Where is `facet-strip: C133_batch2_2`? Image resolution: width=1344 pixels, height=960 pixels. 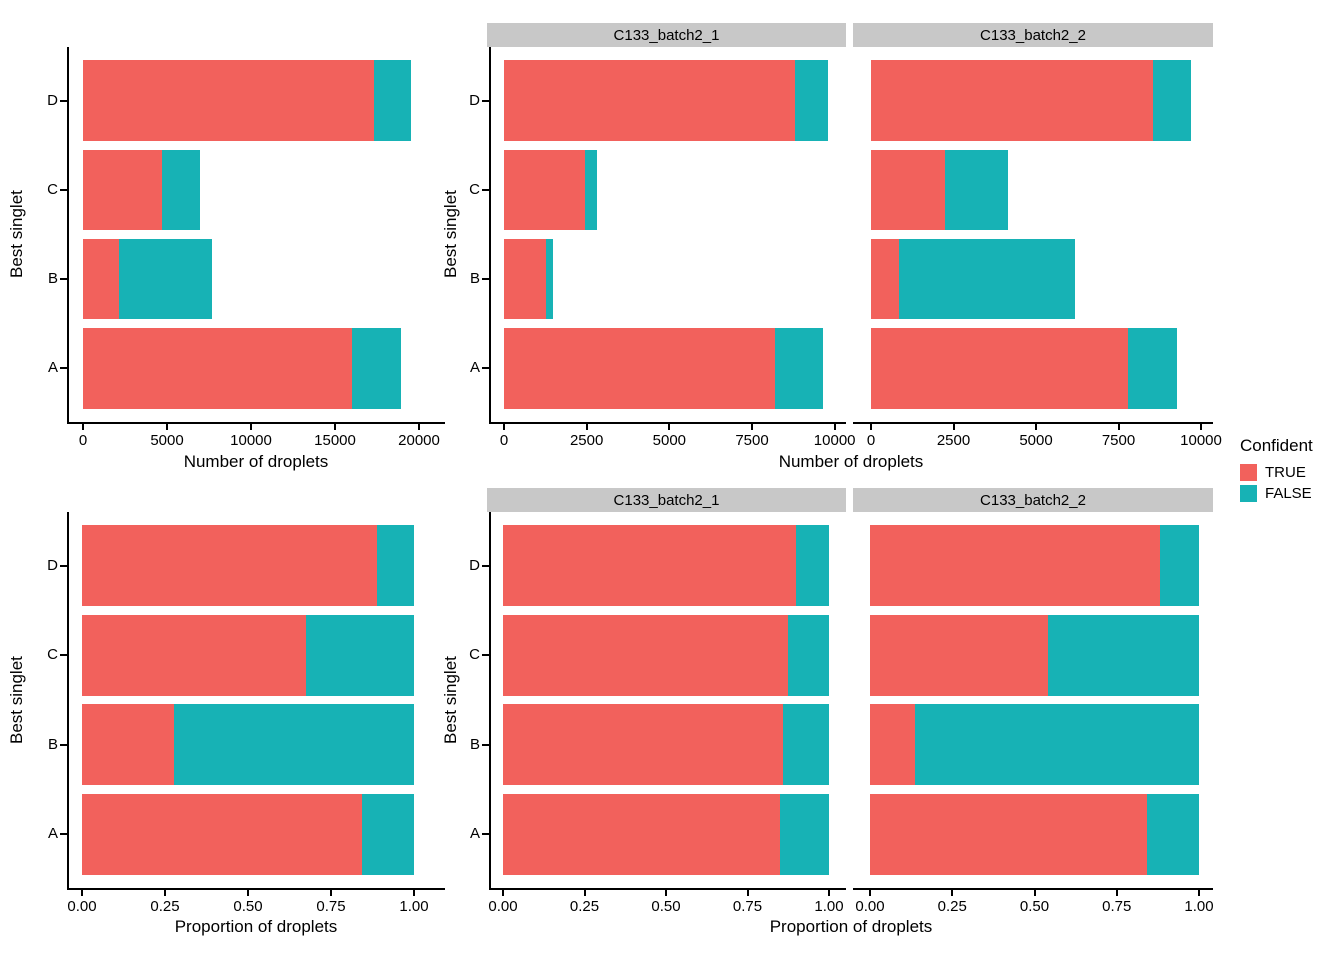 facet-strip: C133_batch2_2 is located at coordinates (1033, 35).